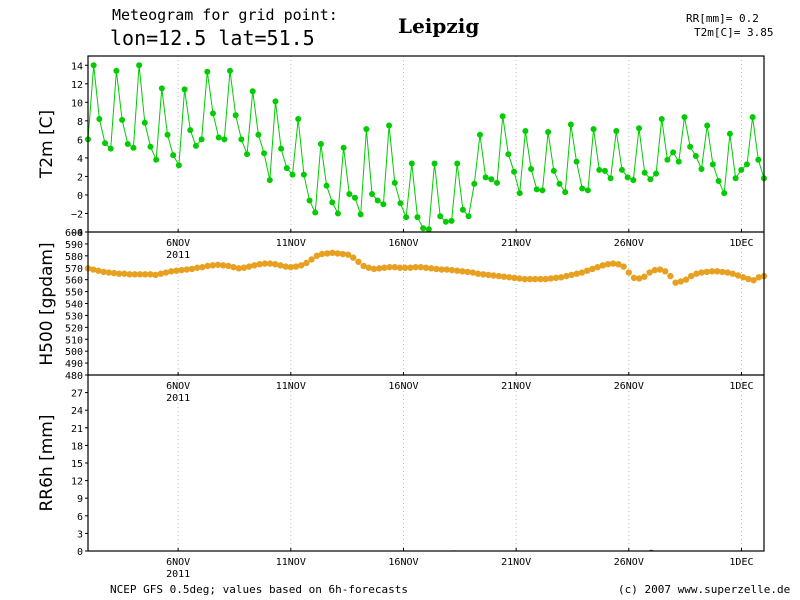 Image resolution: width=800 pixels, height=600 pixels. Describe the element at coordinates (212, 38) in the screenshot. I see `grid-point-coordinates: lon=12.5 lat=51.5` at that location.